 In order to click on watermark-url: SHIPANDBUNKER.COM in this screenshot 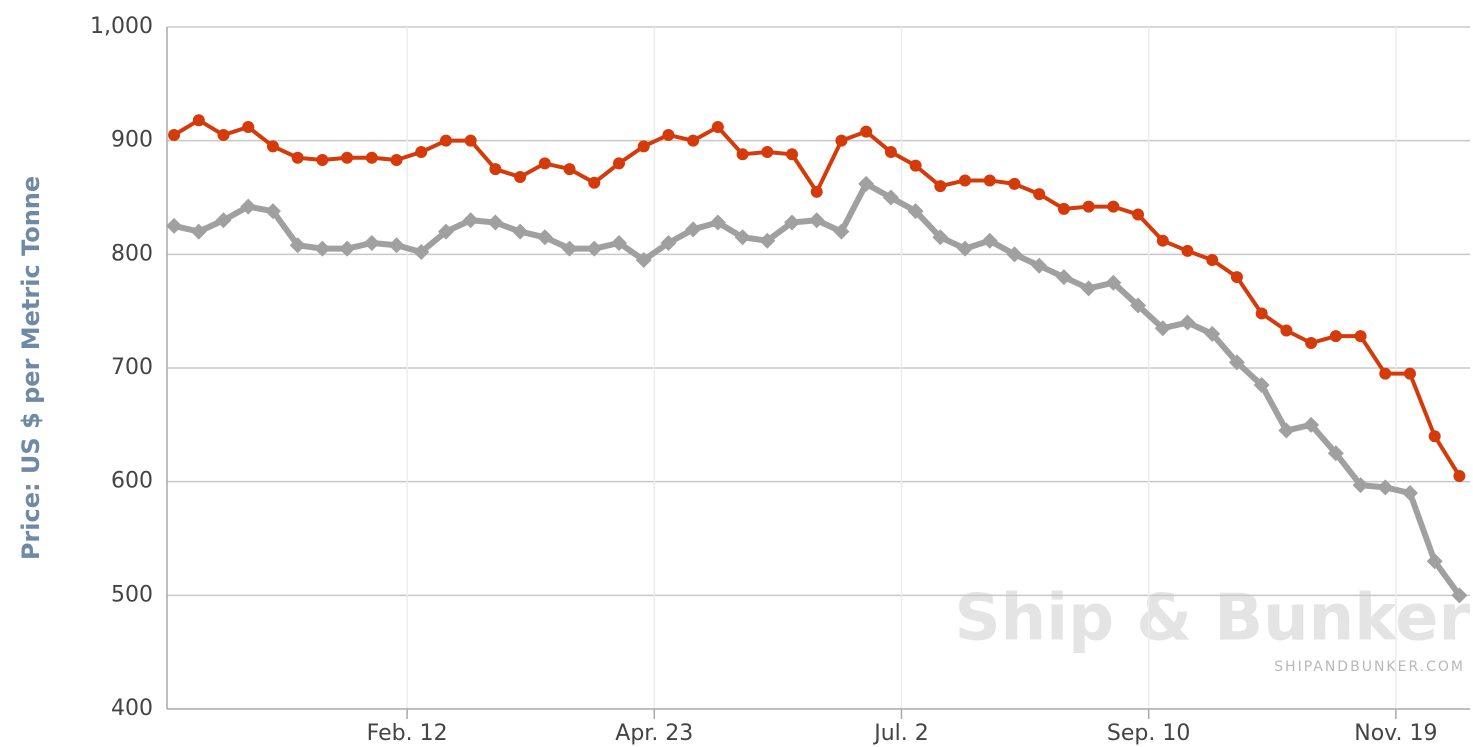, I will do `click(1369, 667)`.